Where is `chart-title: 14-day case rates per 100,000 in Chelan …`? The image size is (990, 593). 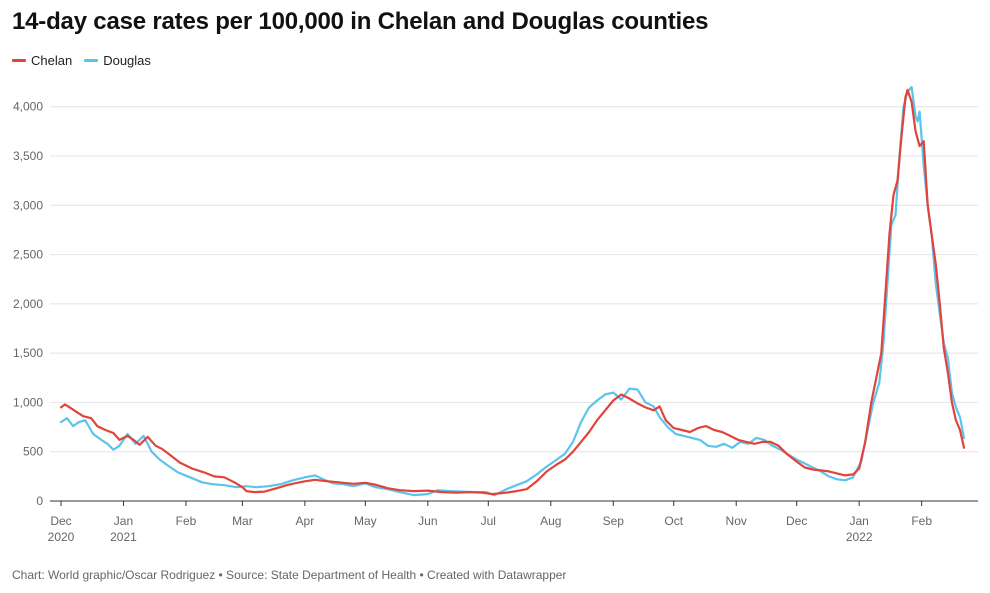 chart-title: 14-day case rates per 100,000 in Chelan … is located at coordinates (360, 21).